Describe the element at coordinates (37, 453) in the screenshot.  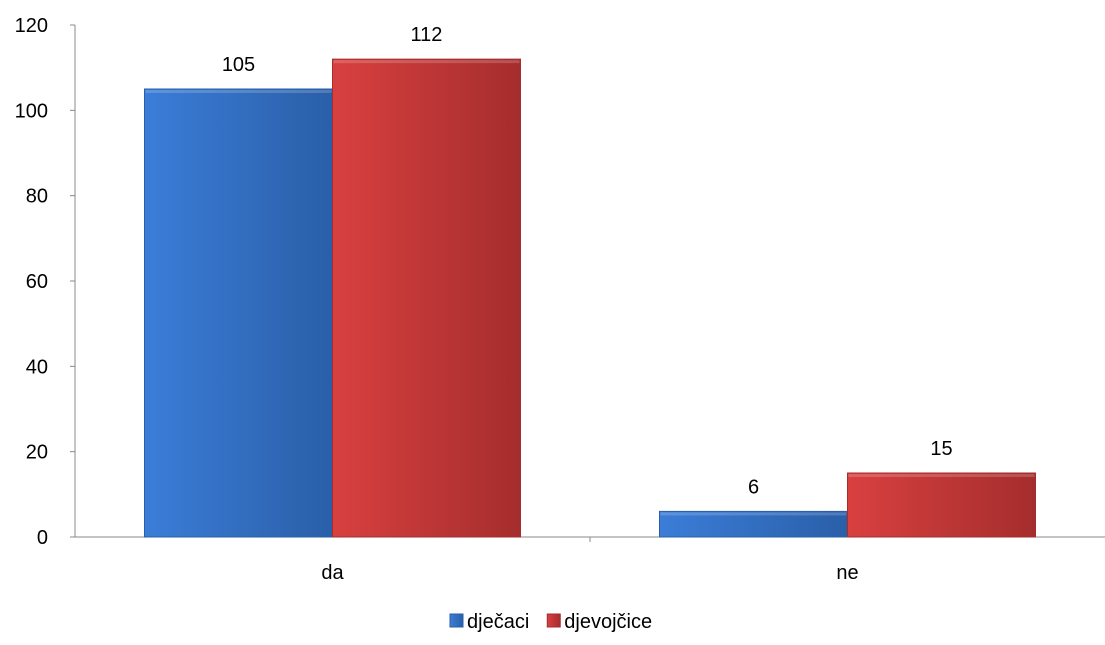
I see `y-tick-label: 20` at that location.